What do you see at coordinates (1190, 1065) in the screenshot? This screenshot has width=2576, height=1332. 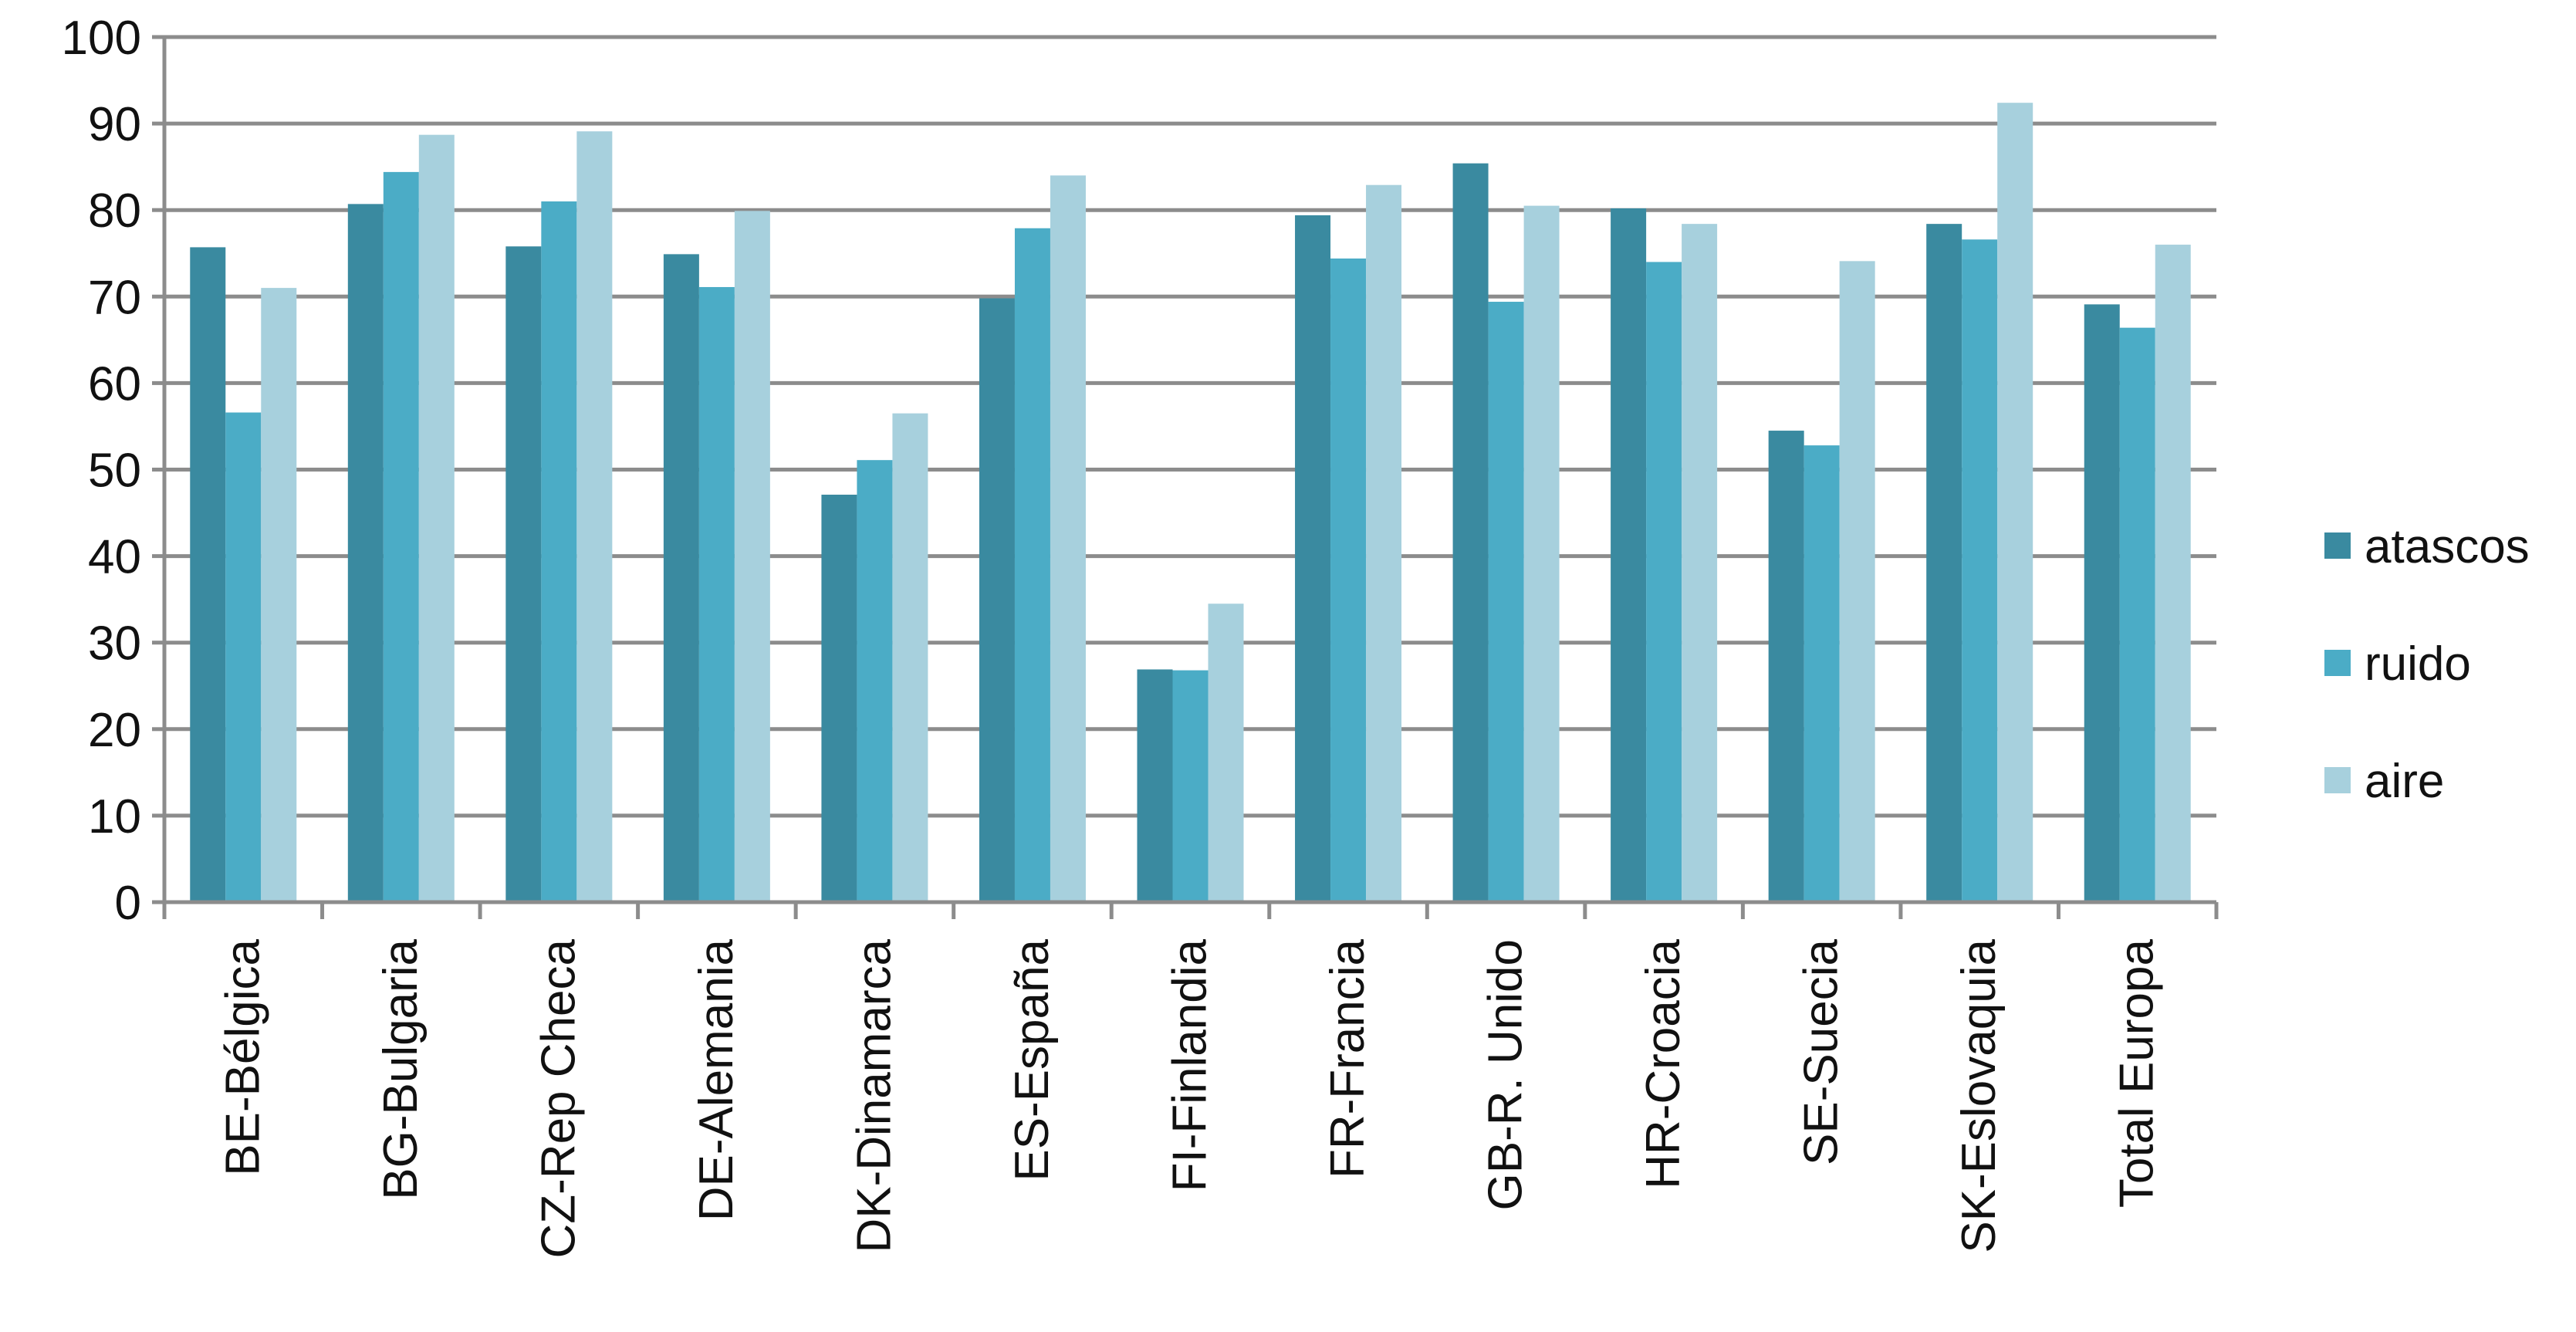 I see `x-tick-label: FI-Finlandia` at bounding box center [1190, 1065].